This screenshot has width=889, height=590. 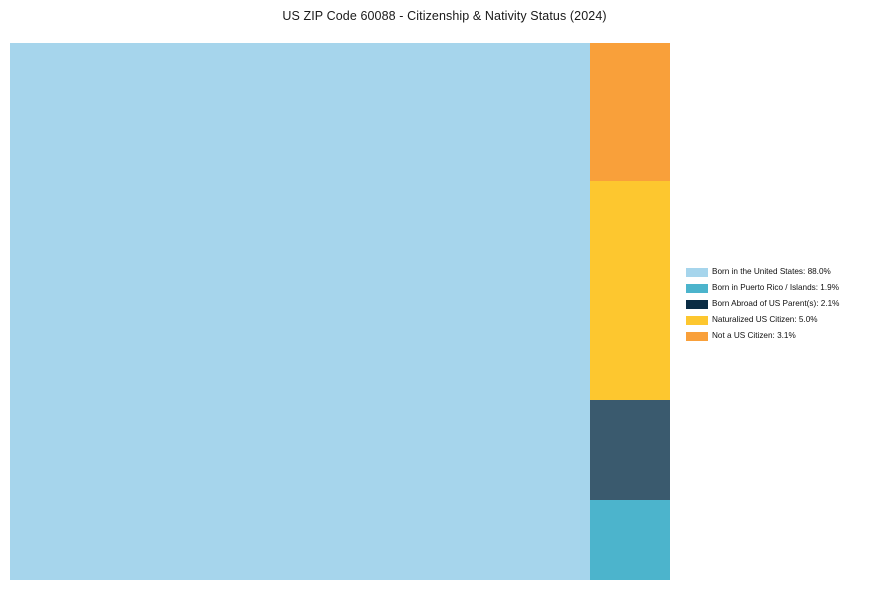 What do you see at coordinates (776, 303) in the screenshot?
I see `legend-item-label: Born Abroad of US Parent(s): 2.1%` at bounding box center [776, 303].